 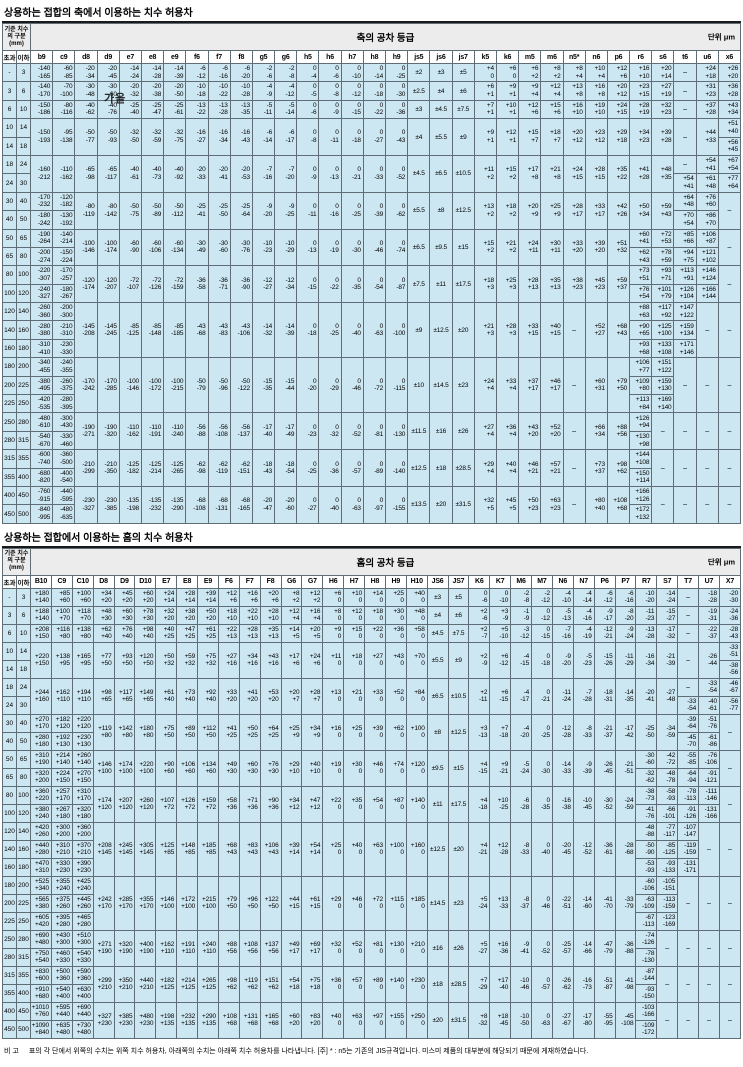 What do you see at coordinates (166, 984) in the screenshot?
I see `value-cell: +182 +125` at bounding box center [166, 984].